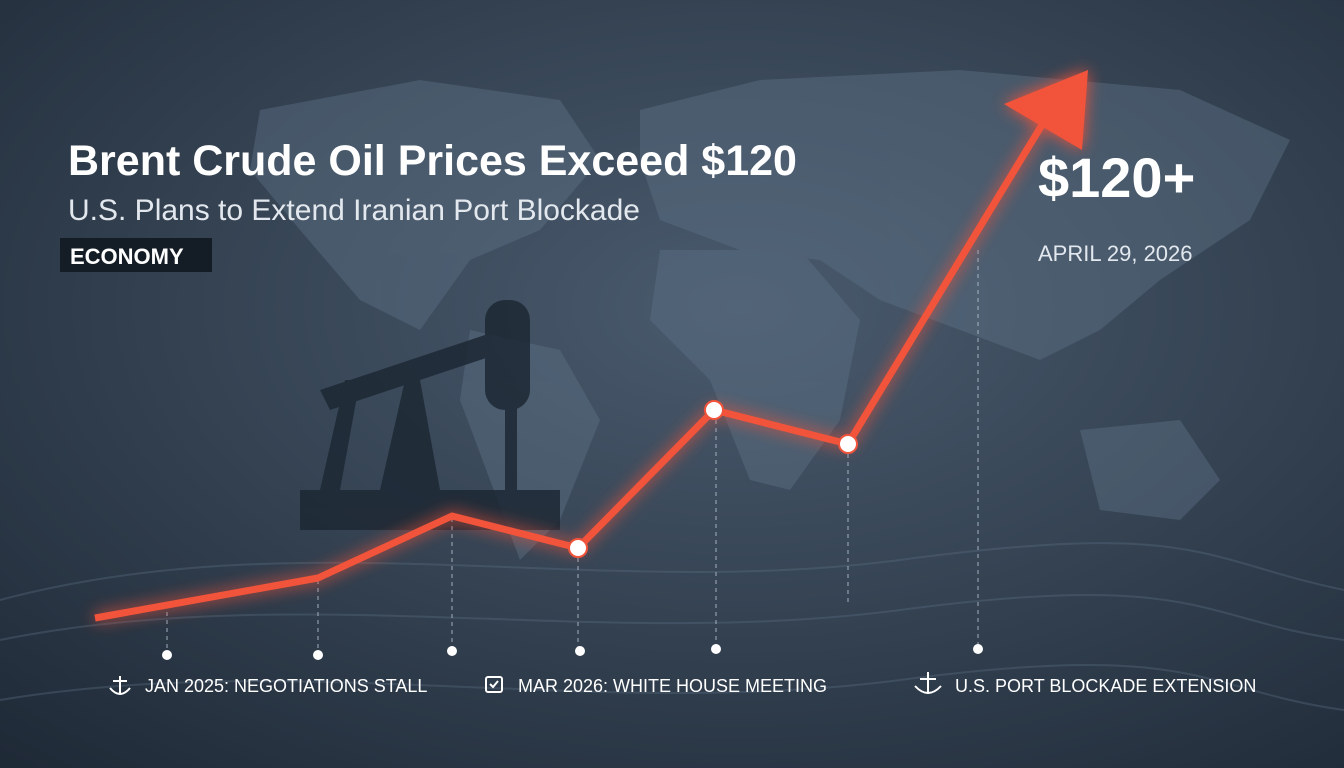  I want to click on guide-dots, so click(572, 652).